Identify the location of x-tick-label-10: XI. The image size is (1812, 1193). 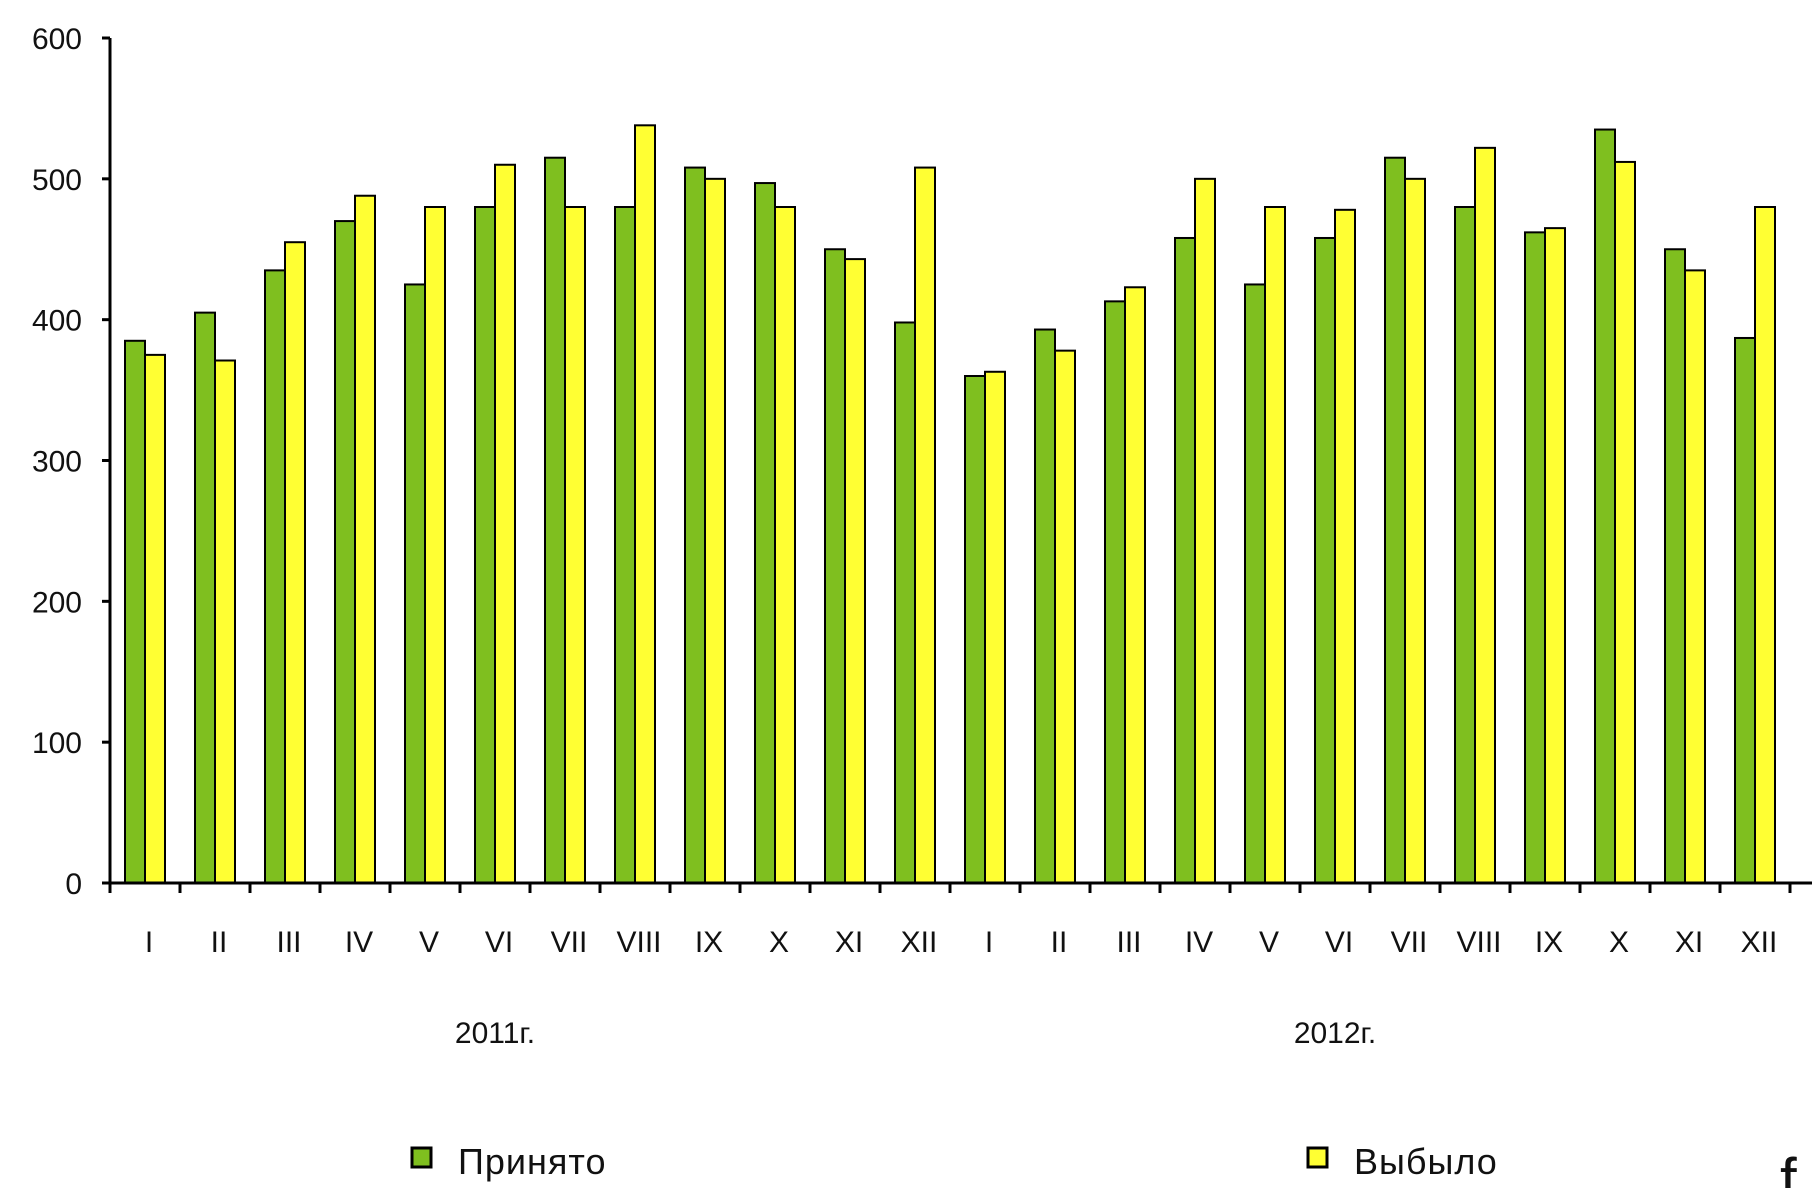
(849, 942).